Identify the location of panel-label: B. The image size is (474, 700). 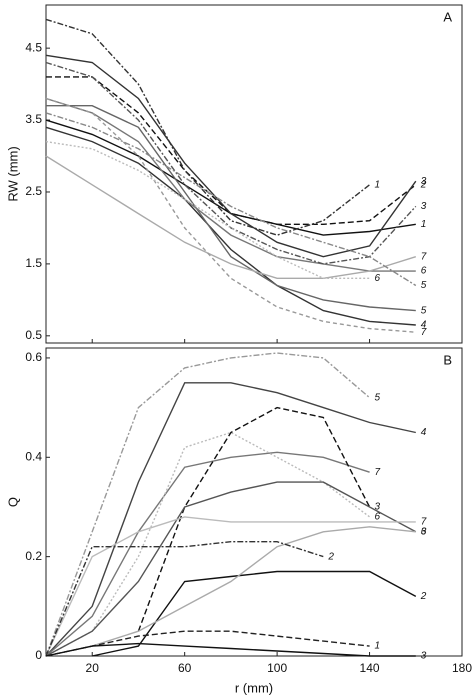
(447, 359).